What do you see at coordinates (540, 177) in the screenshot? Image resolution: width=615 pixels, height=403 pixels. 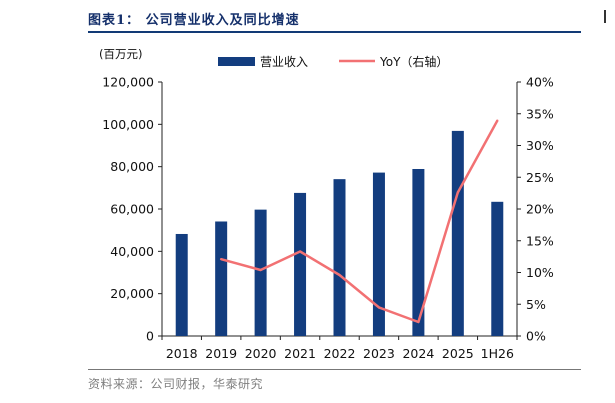 I see `y-right-tick-label: 25%` at bounding box center [540, 177].